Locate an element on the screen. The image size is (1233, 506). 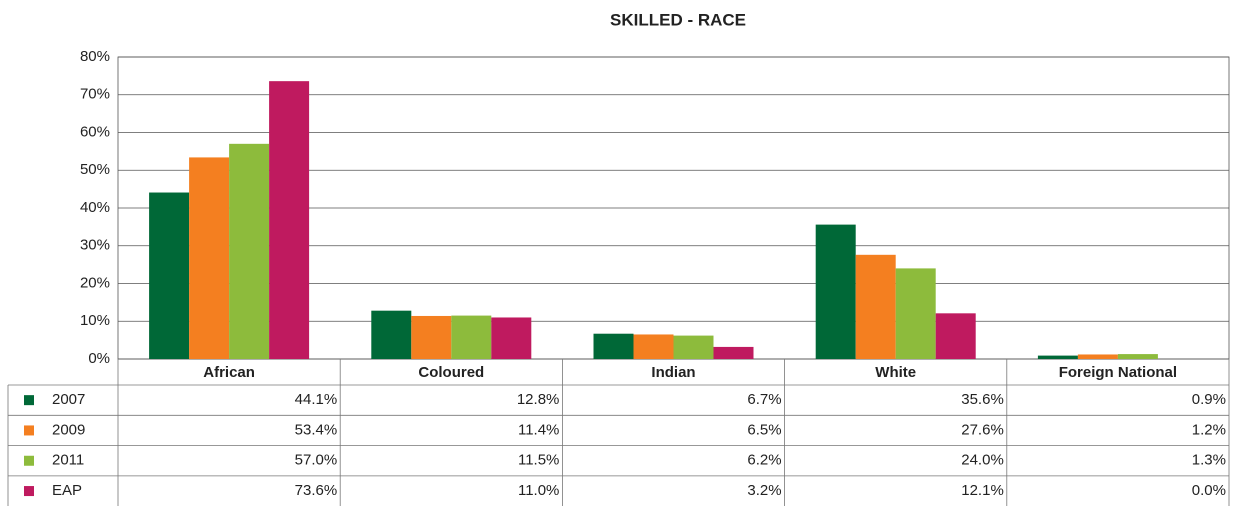
table-value: 57.0% is located at coordinates (316, 460).